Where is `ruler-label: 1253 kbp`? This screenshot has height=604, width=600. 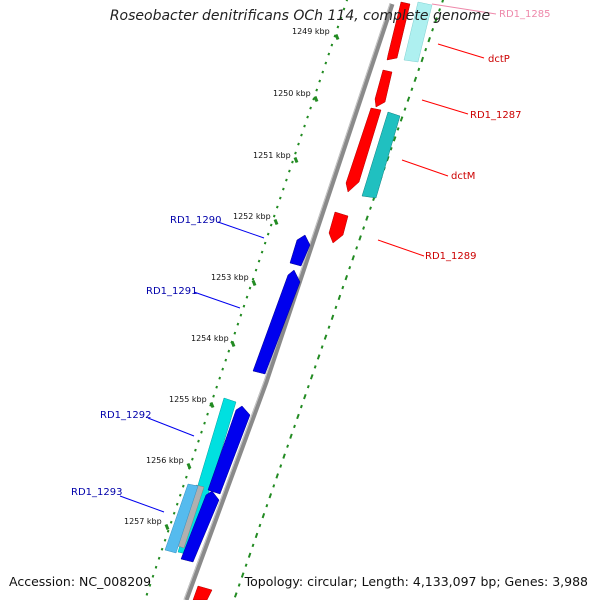 ruler-label: 1253 kbp is located at coordinates (230, 277).